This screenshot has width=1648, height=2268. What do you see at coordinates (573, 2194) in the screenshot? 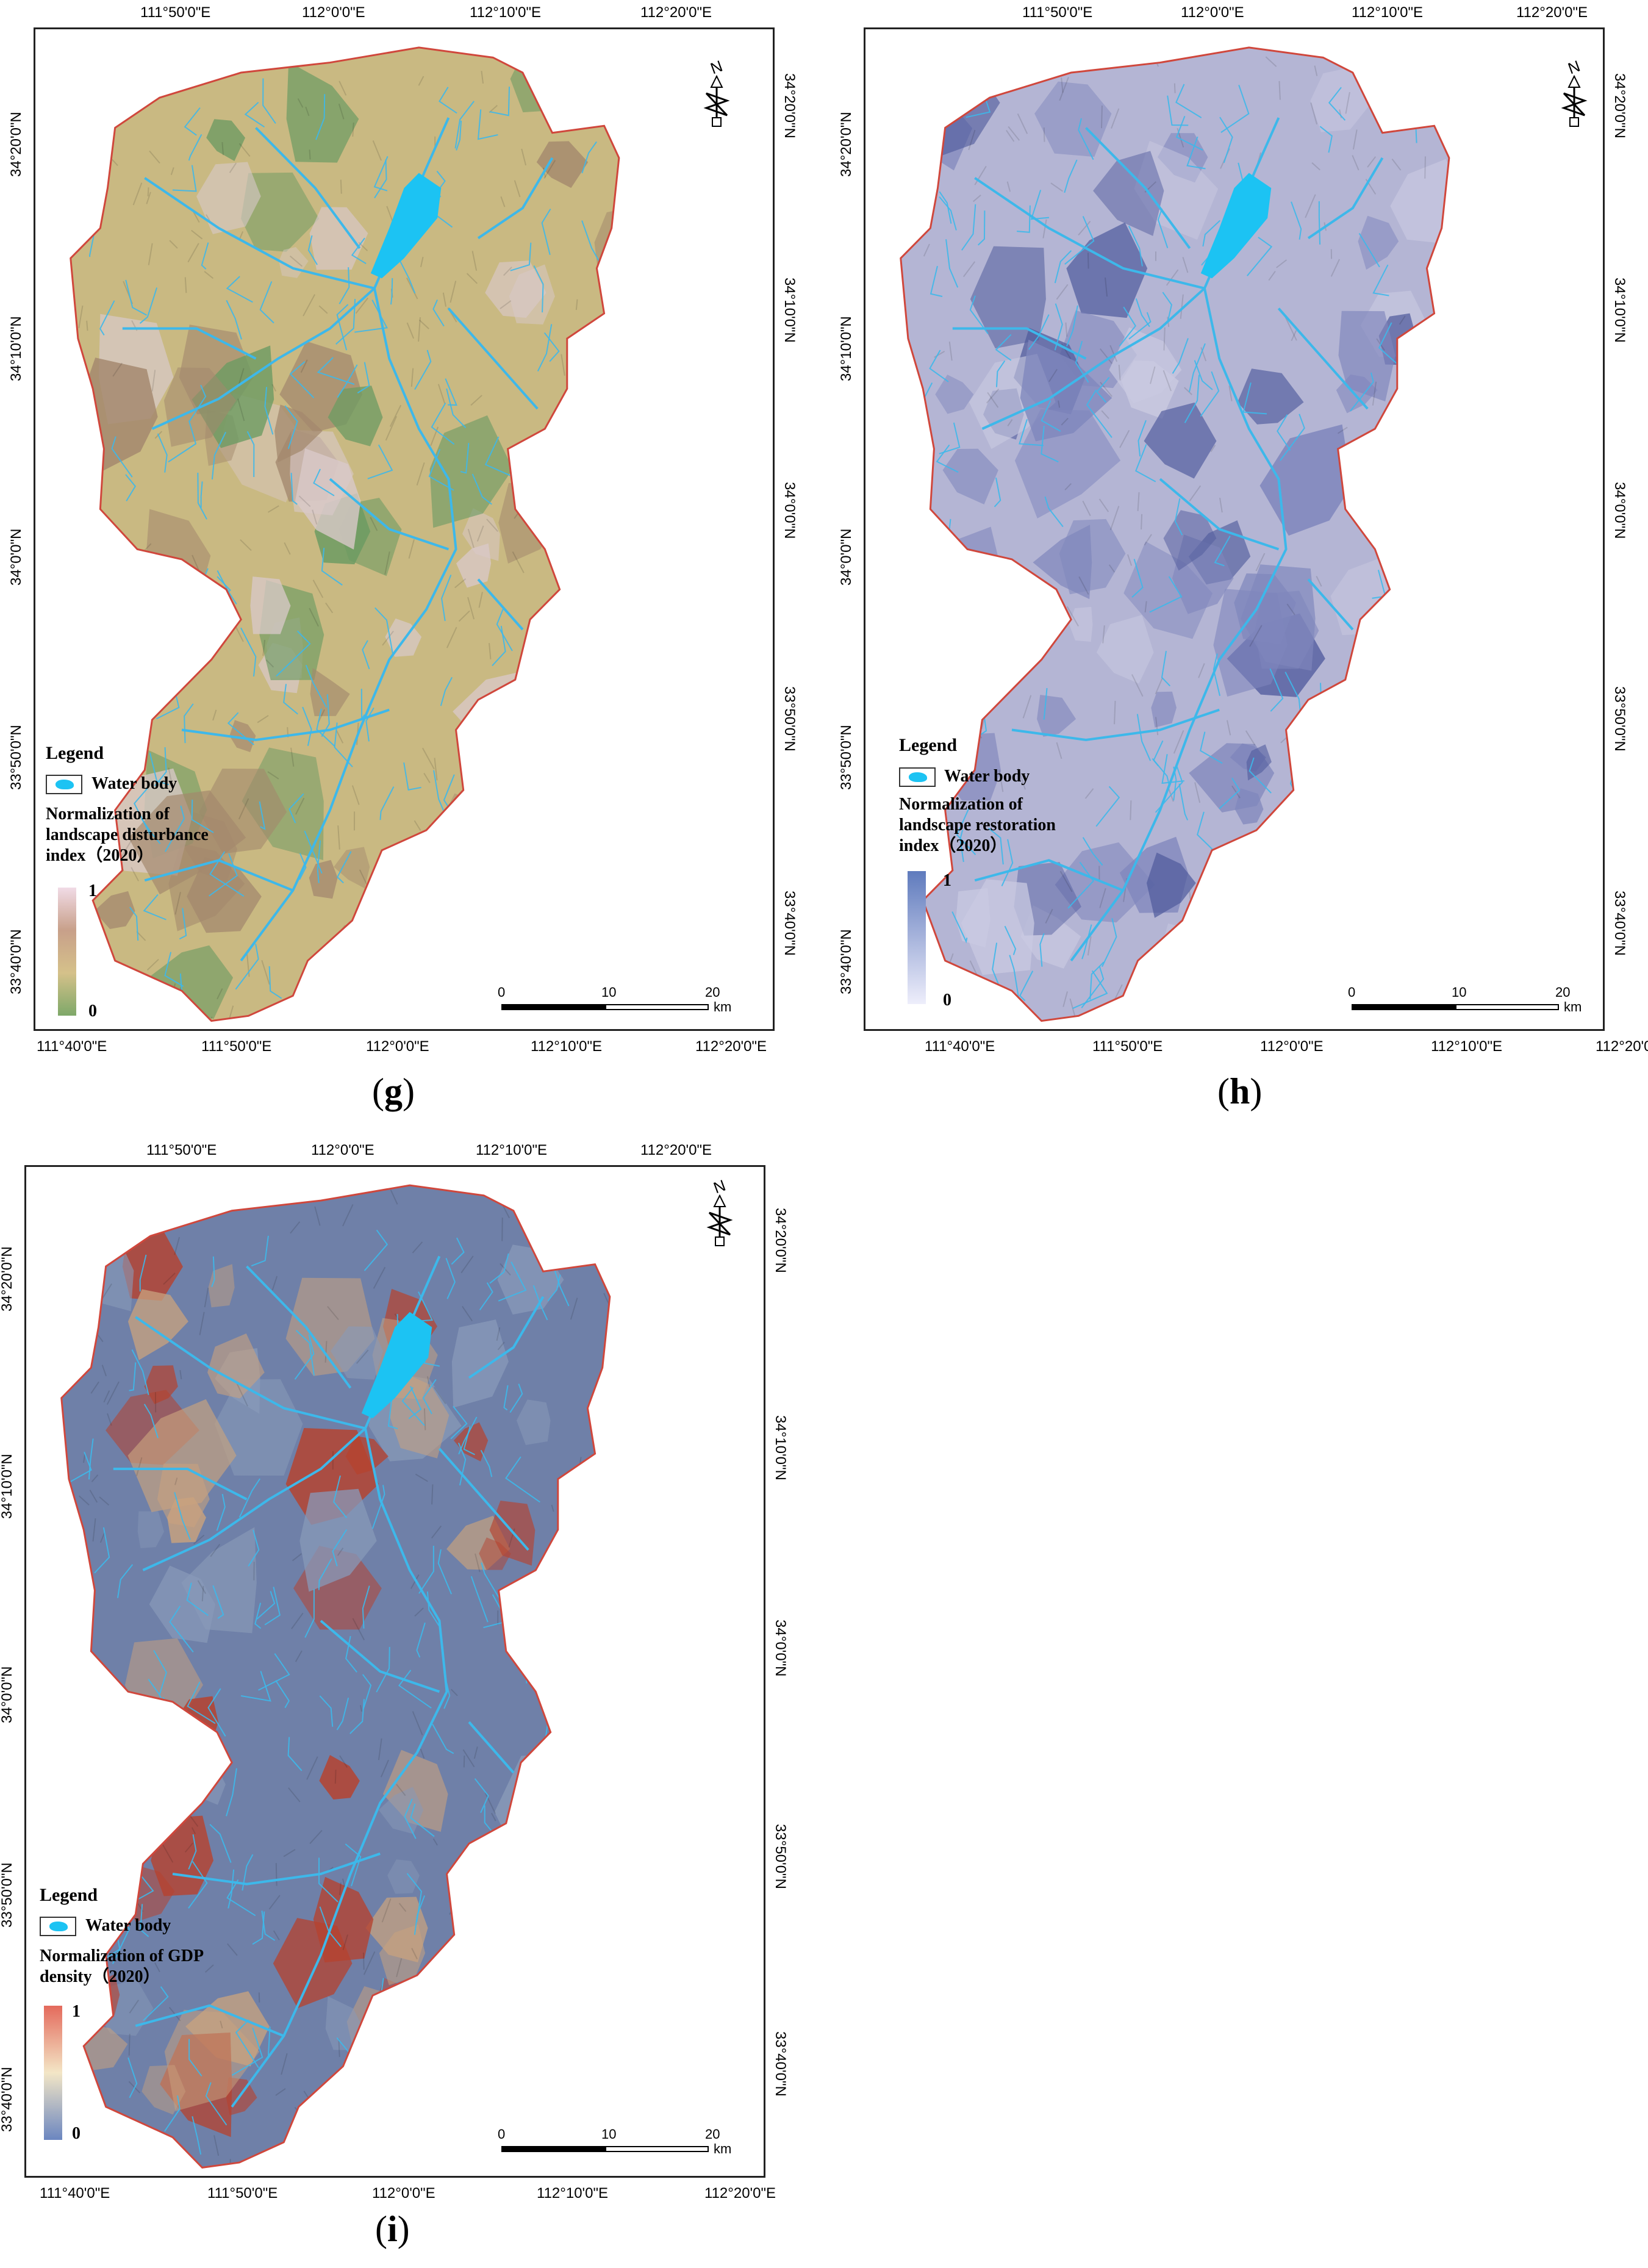
I see `bottom-longitude-label: 112°10'0"E` at bounding box center [573, 2194].